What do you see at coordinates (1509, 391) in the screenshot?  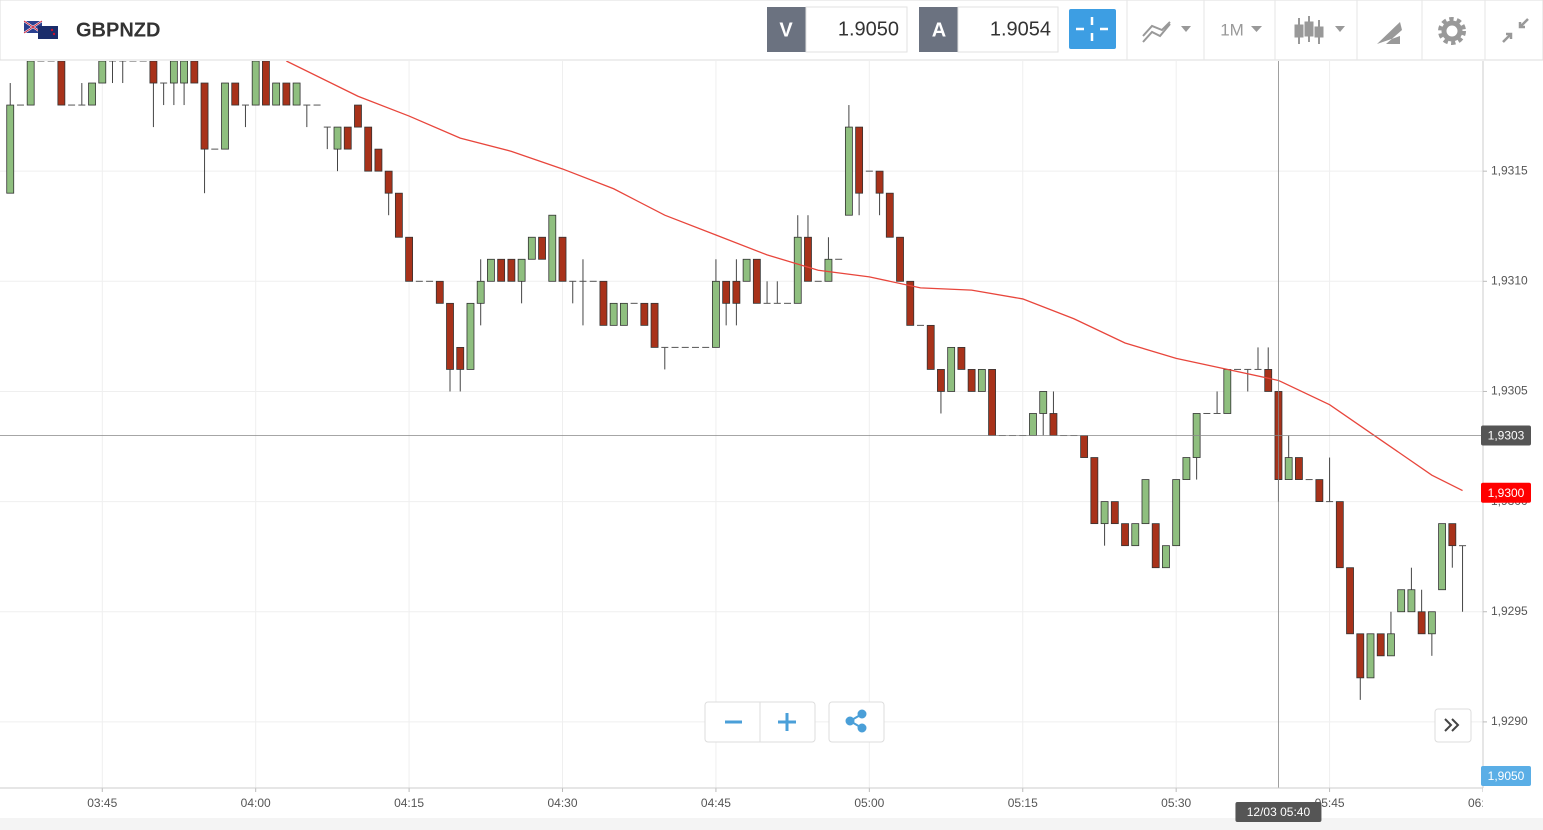 I see `y-tick-label: 1,9305` at bounding box center [1509, 391].